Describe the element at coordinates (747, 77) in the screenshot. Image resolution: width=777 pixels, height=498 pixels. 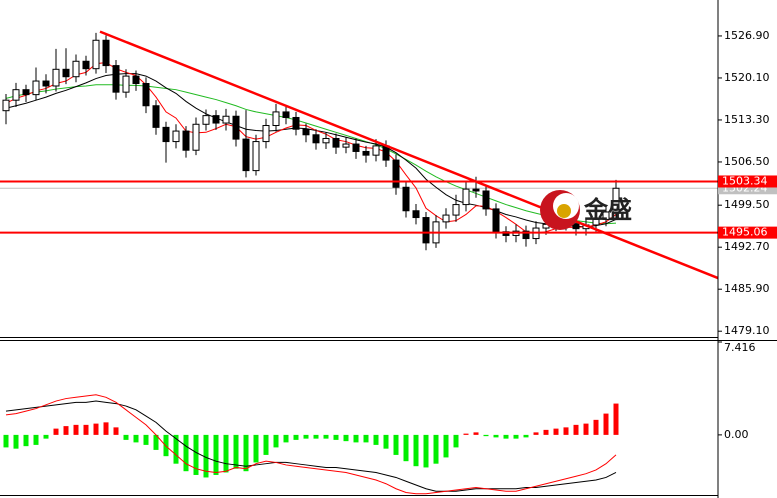
I see `y-tick-label: 1520.10` at that location.